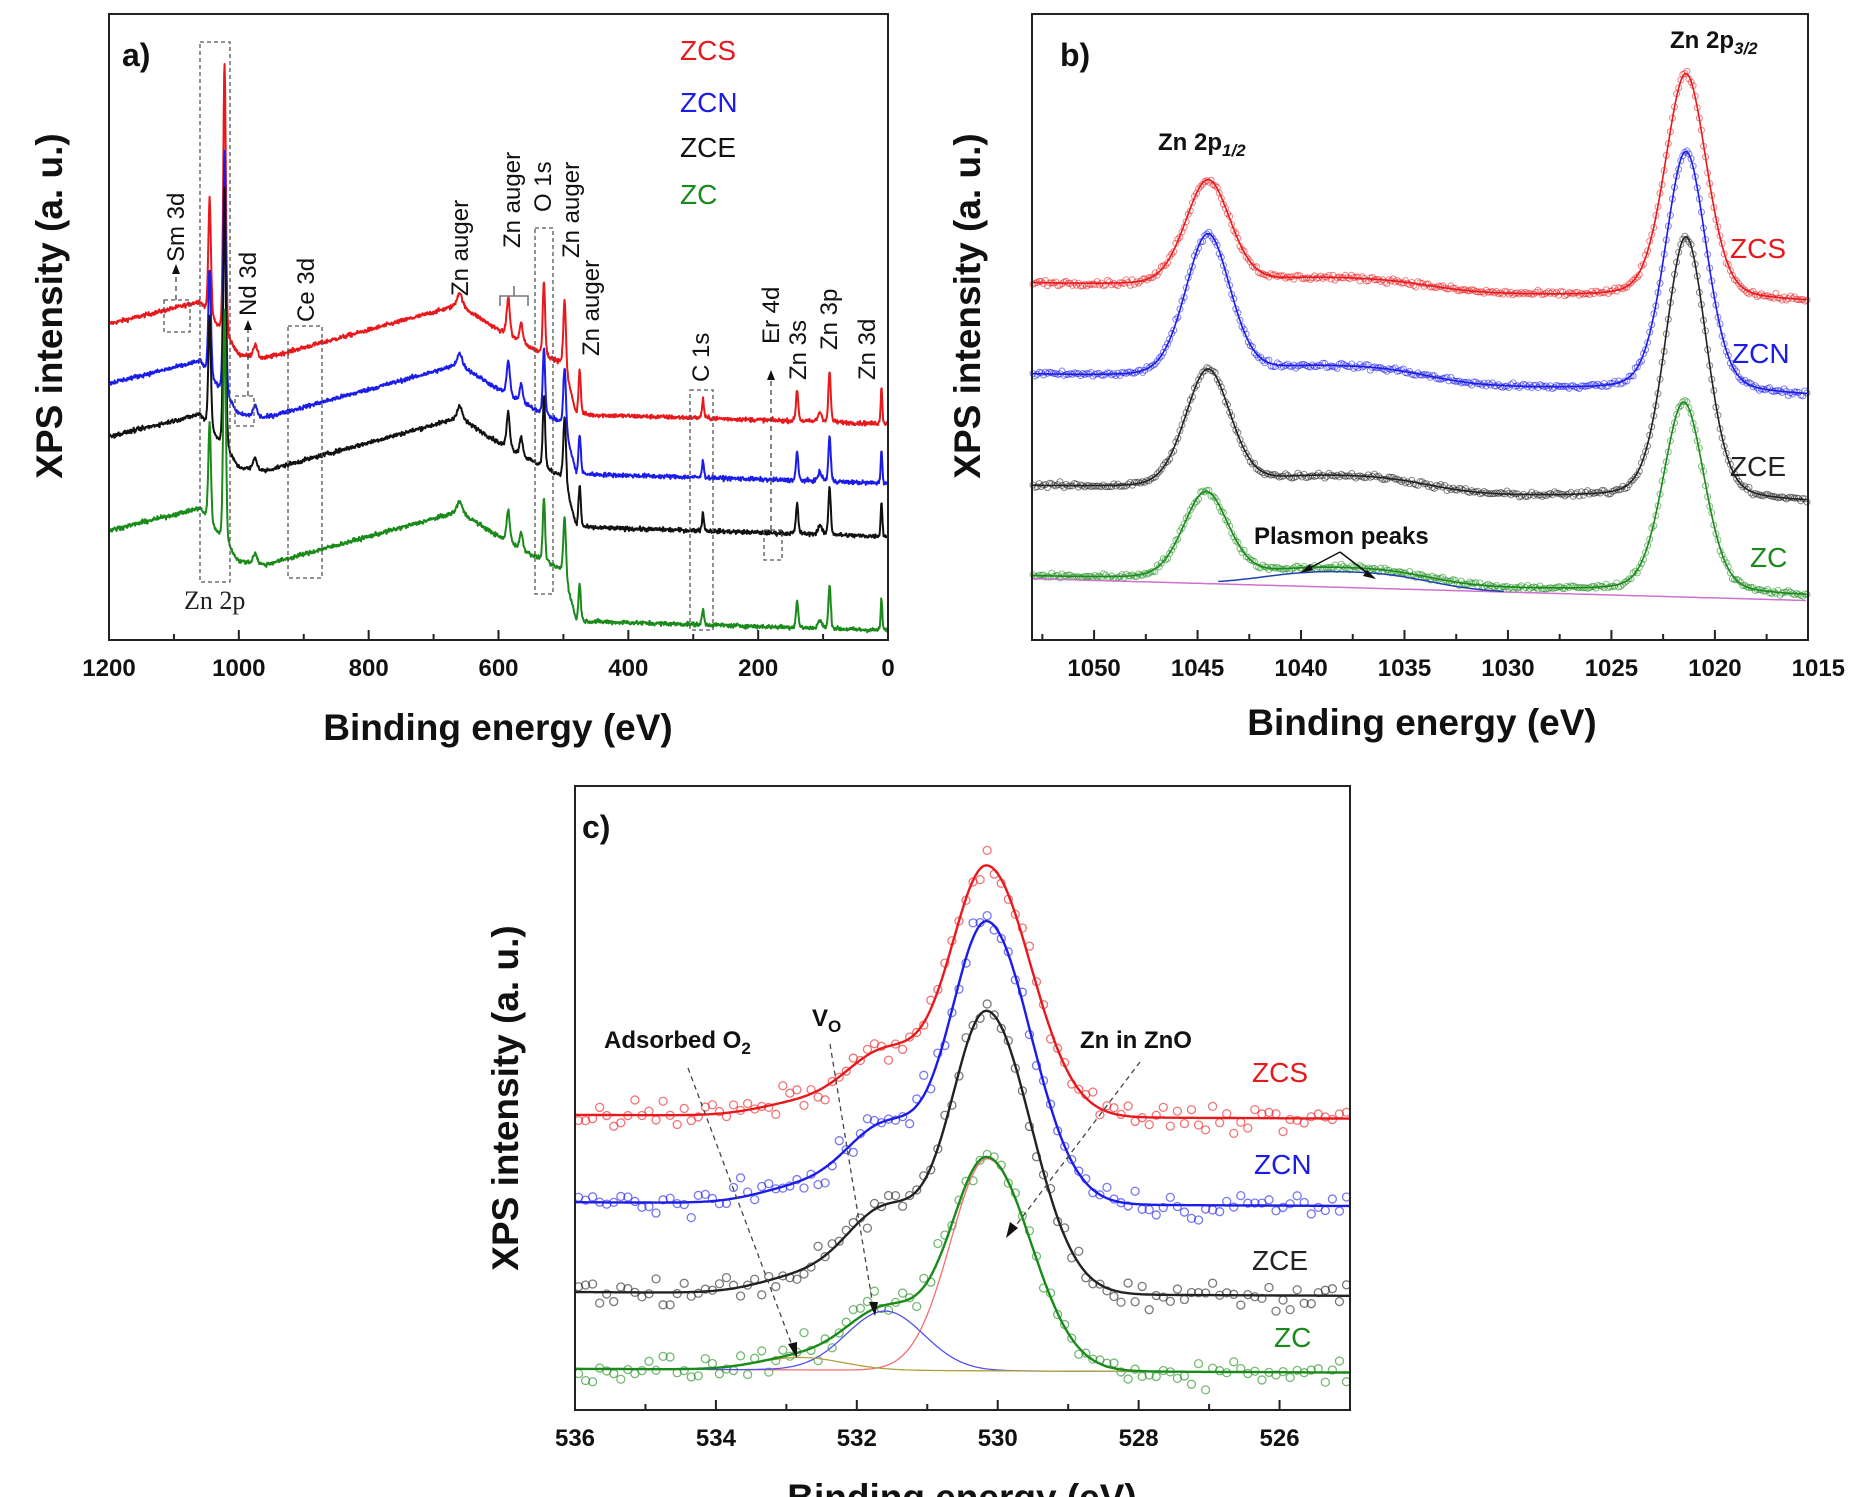 This screenshot has width=1860, height=1497. What do you see at coordinates (709, 102) in the screenshot?
I see `legend-zcn: ZCN` at bounding box center [709, 102].